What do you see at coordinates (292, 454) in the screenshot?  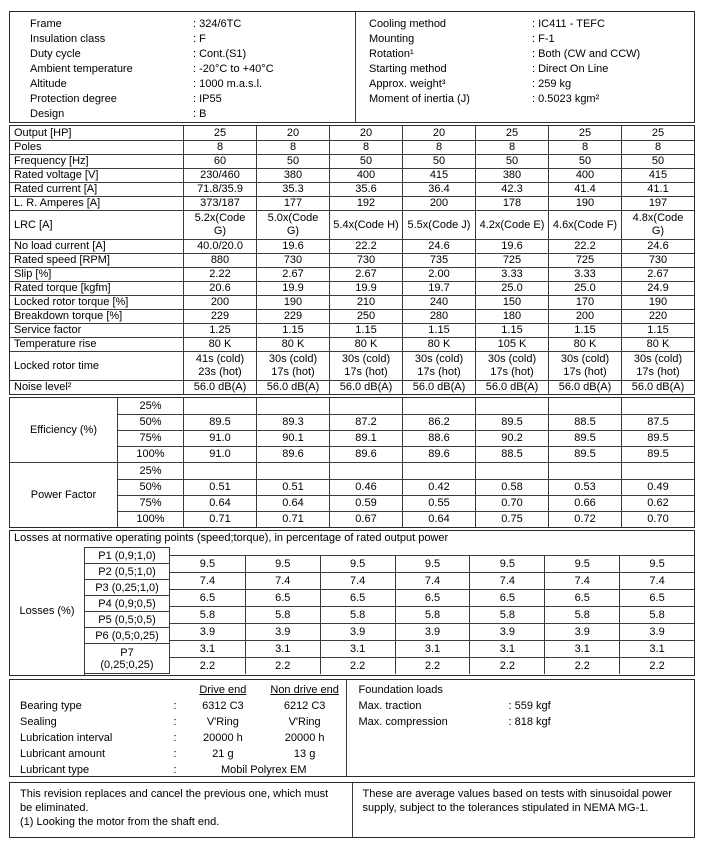 I see `value-cell: 89.6` at bounding box center [292, 454].